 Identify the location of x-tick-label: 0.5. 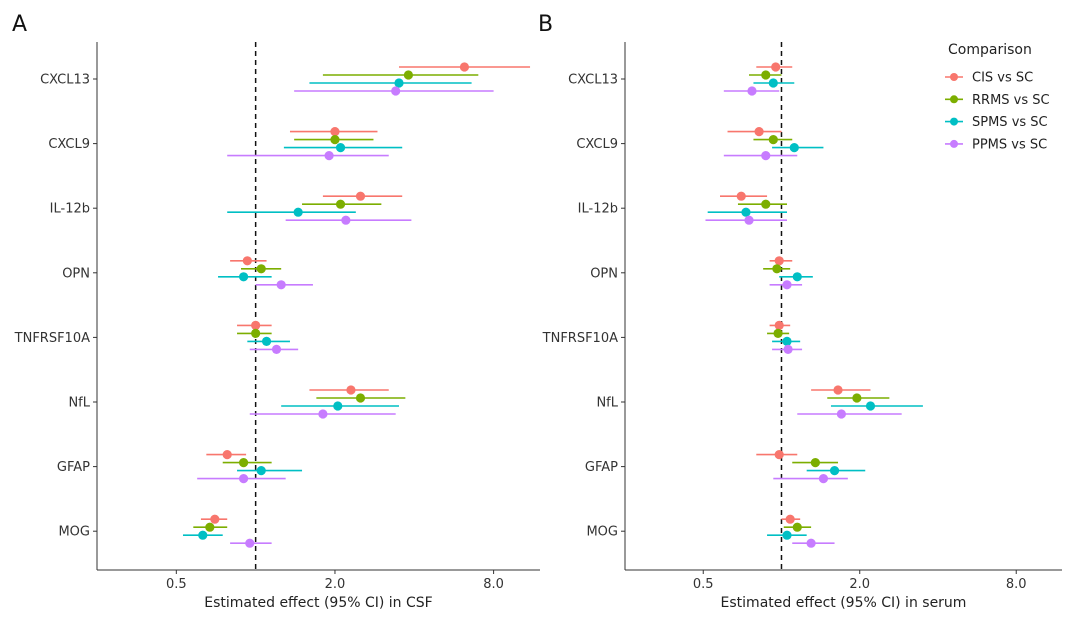
(176, 584).